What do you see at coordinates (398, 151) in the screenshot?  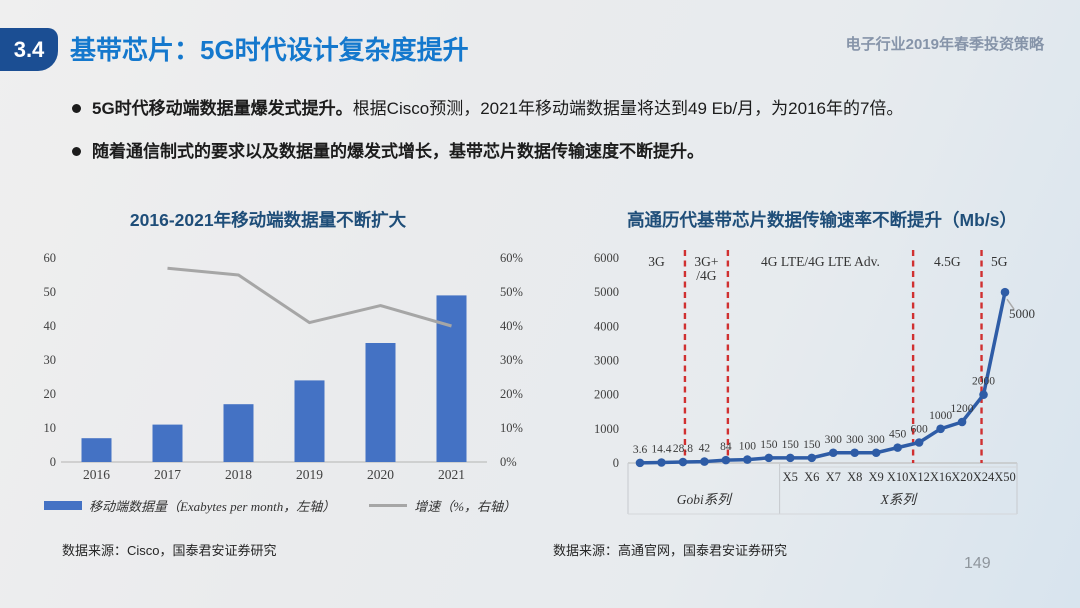 I see `bullet-lead: 随着通信制式的要求以及数据量的爆发式增长，基带芯片数据传输速度不断提升。` at bounding box center [398, 151].